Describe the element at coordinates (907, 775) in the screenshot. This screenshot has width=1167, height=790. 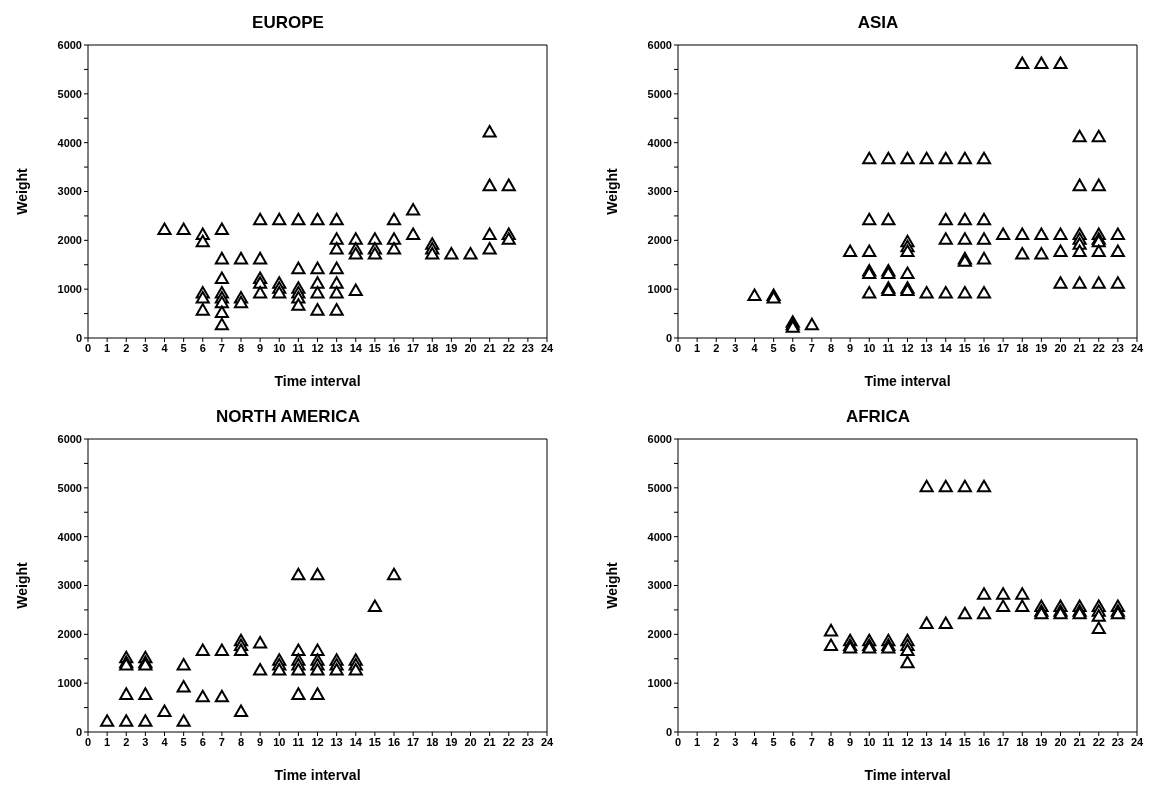
I see `x-axis-title: Time interval` at that location.